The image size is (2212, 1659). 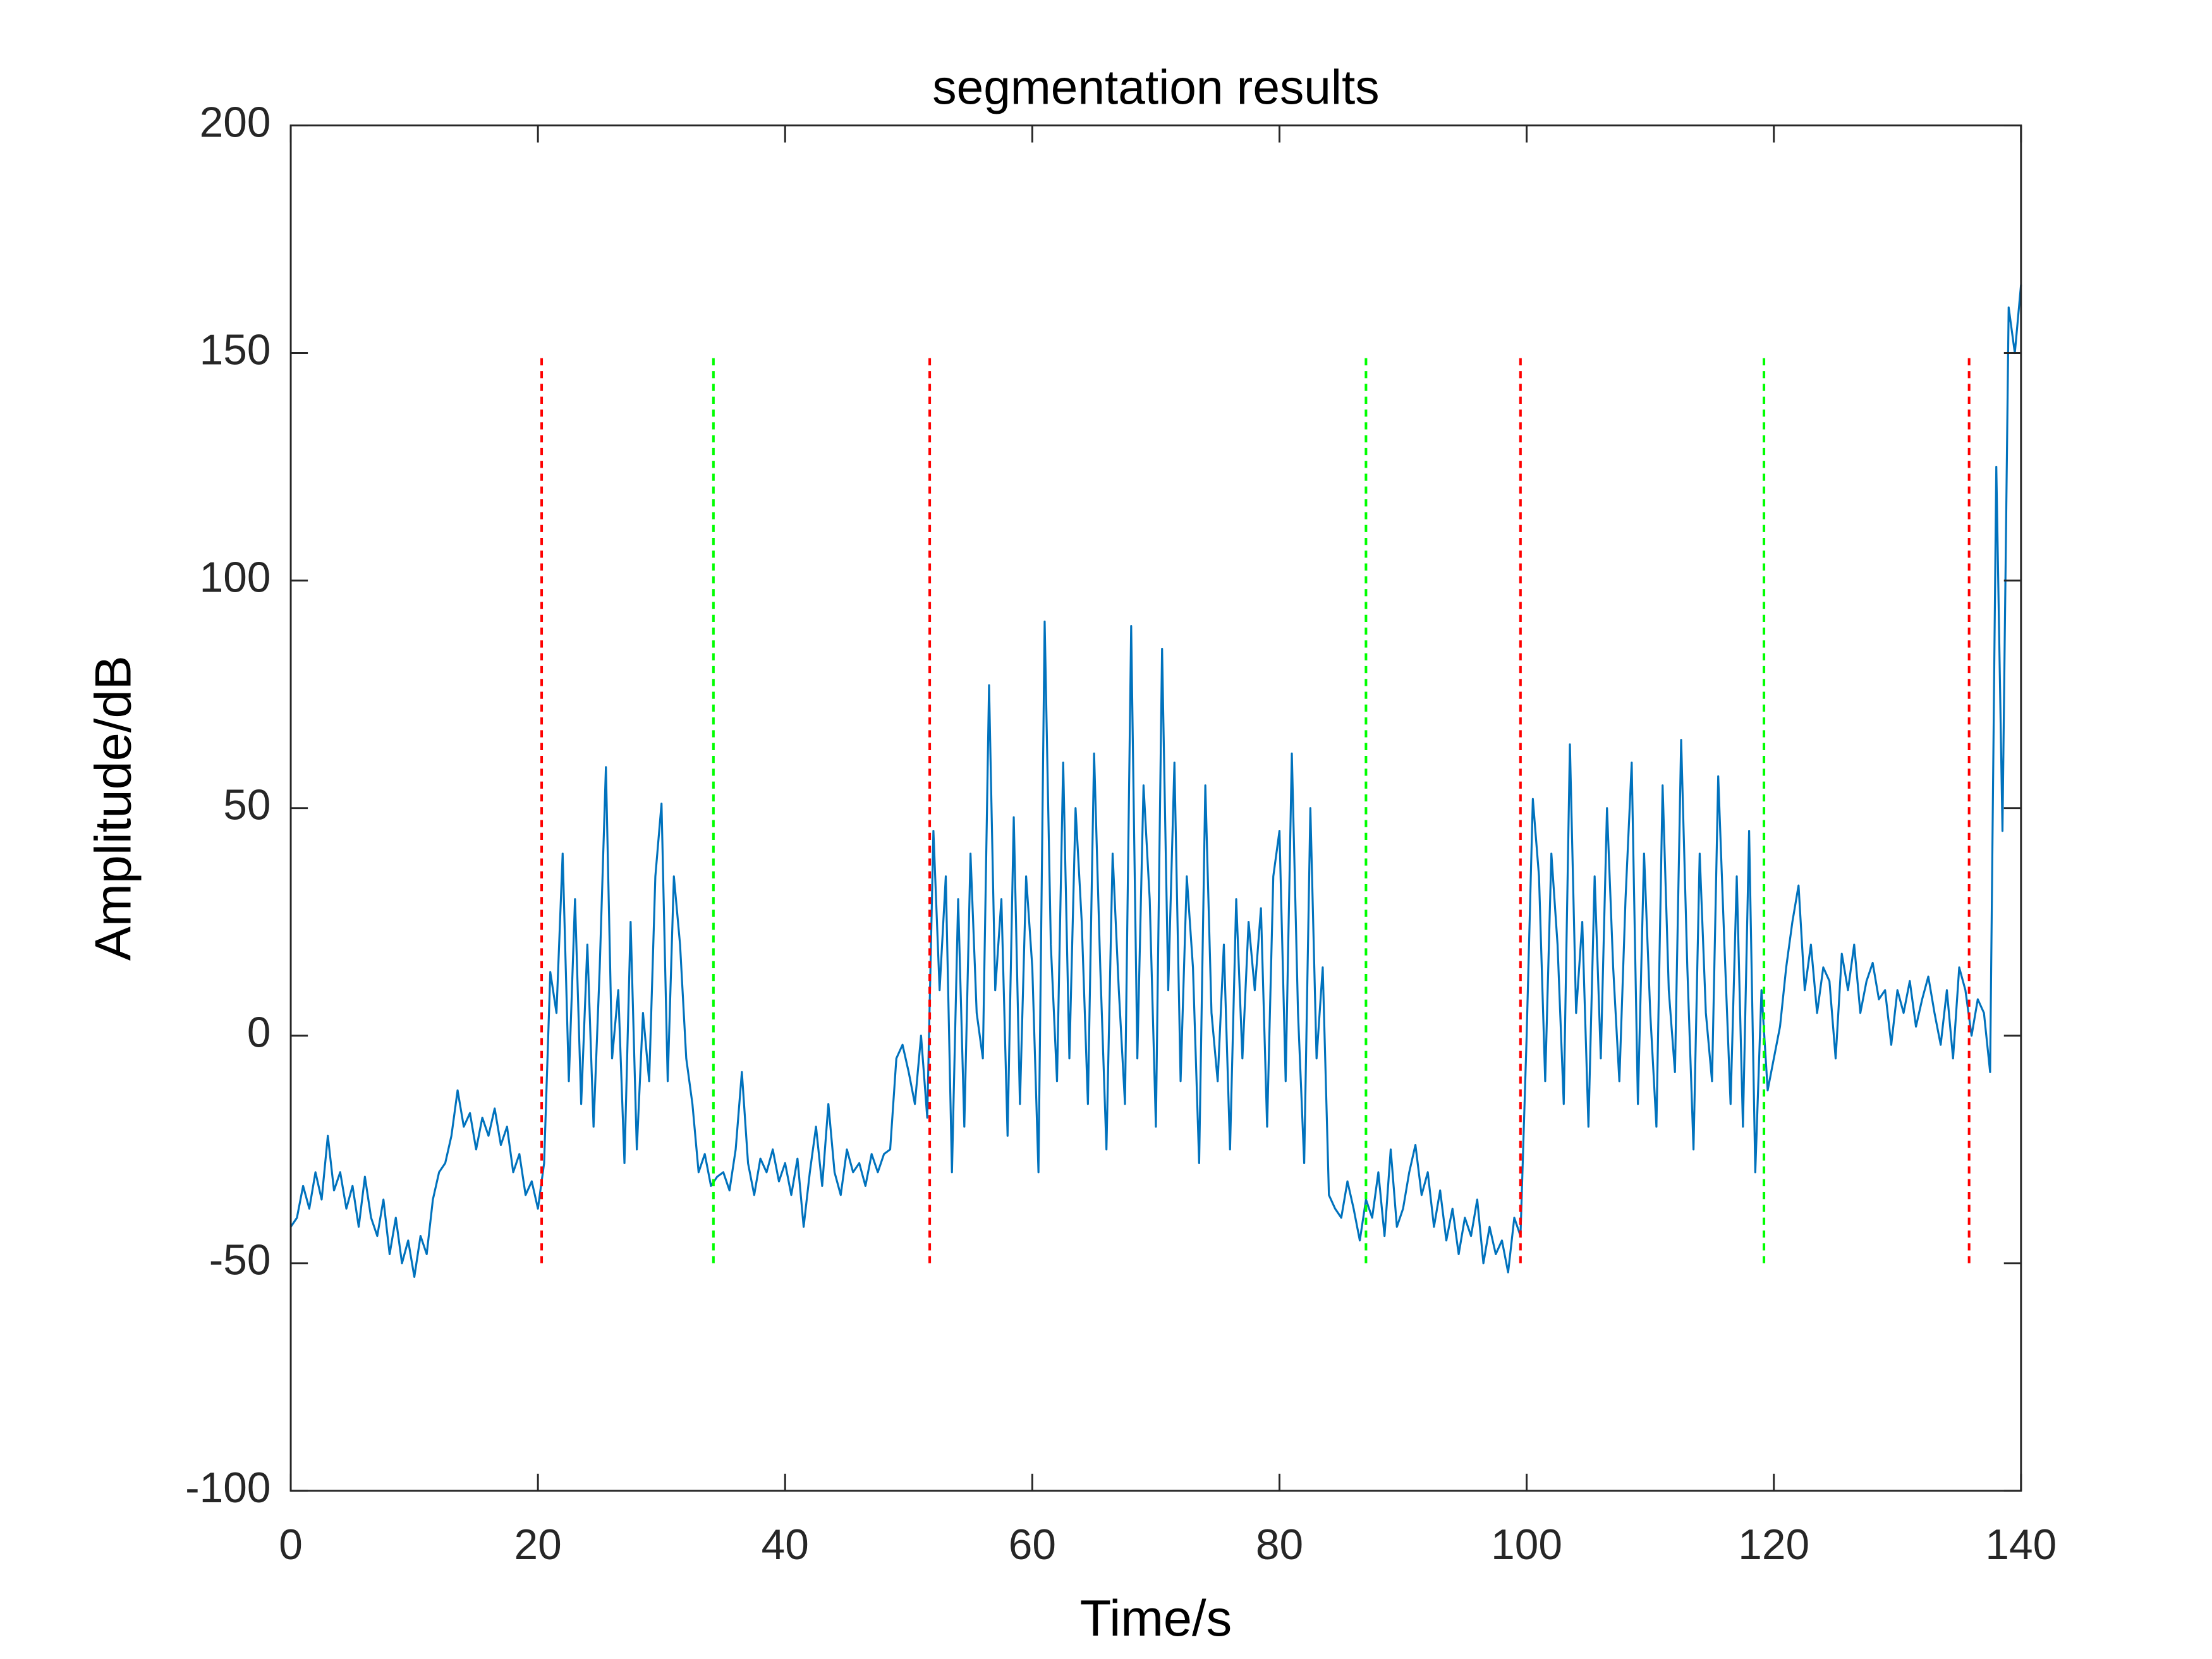 I want to click on x-tick-label: 20, so click(x=538, y=1545).